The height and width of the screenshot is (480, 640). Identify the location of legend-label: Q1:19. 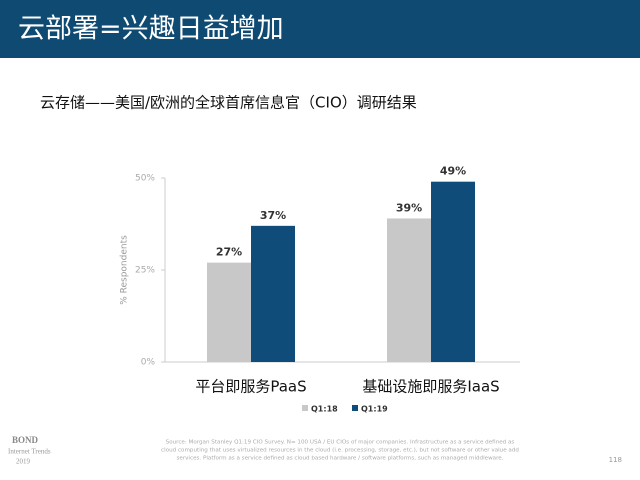
(374, 409).